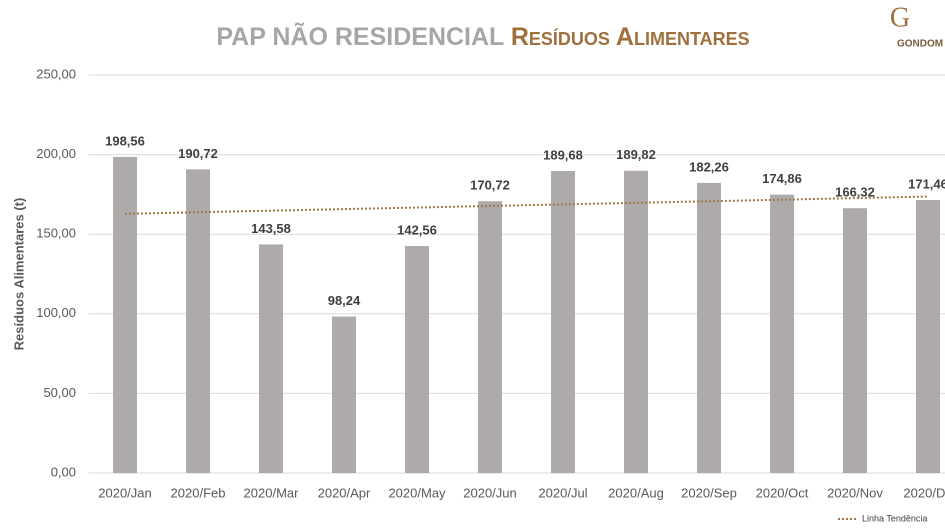 Image resolution: width=945 pixels, height=531 pixels. Describe the element at coordinates (924, 492) in the screenshot. I see `x-tick-label: 2020/De` at that location.